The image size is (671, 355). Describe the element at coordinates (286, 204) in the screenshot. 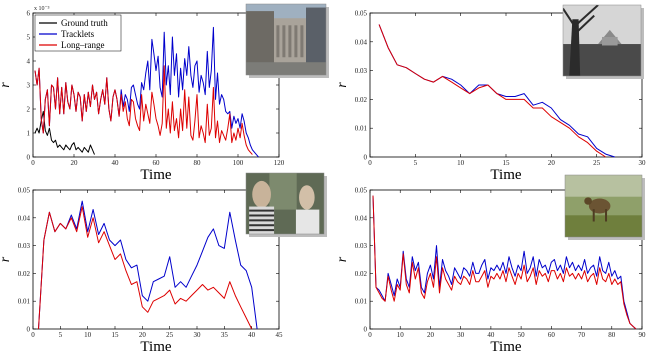

I see `two-people-photo-icon` at that location.